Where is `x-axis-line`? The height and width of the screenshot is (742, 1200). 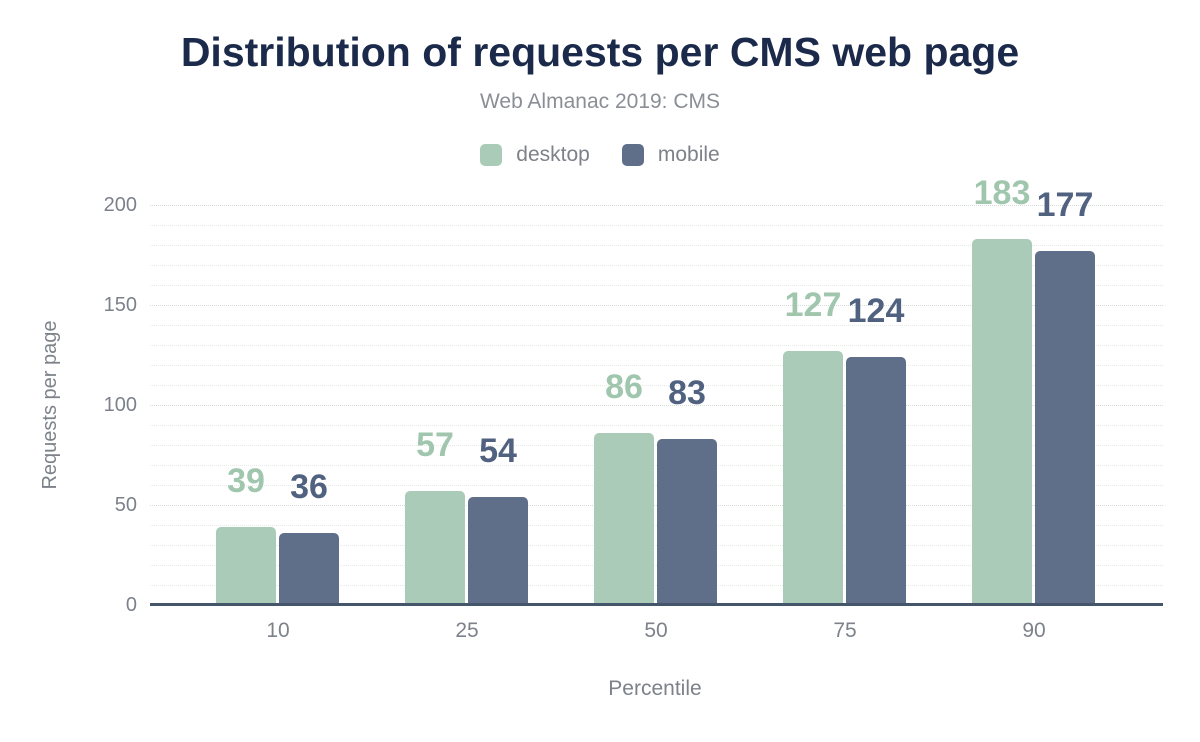
x-axis-line is located at coordinates (656, 604).